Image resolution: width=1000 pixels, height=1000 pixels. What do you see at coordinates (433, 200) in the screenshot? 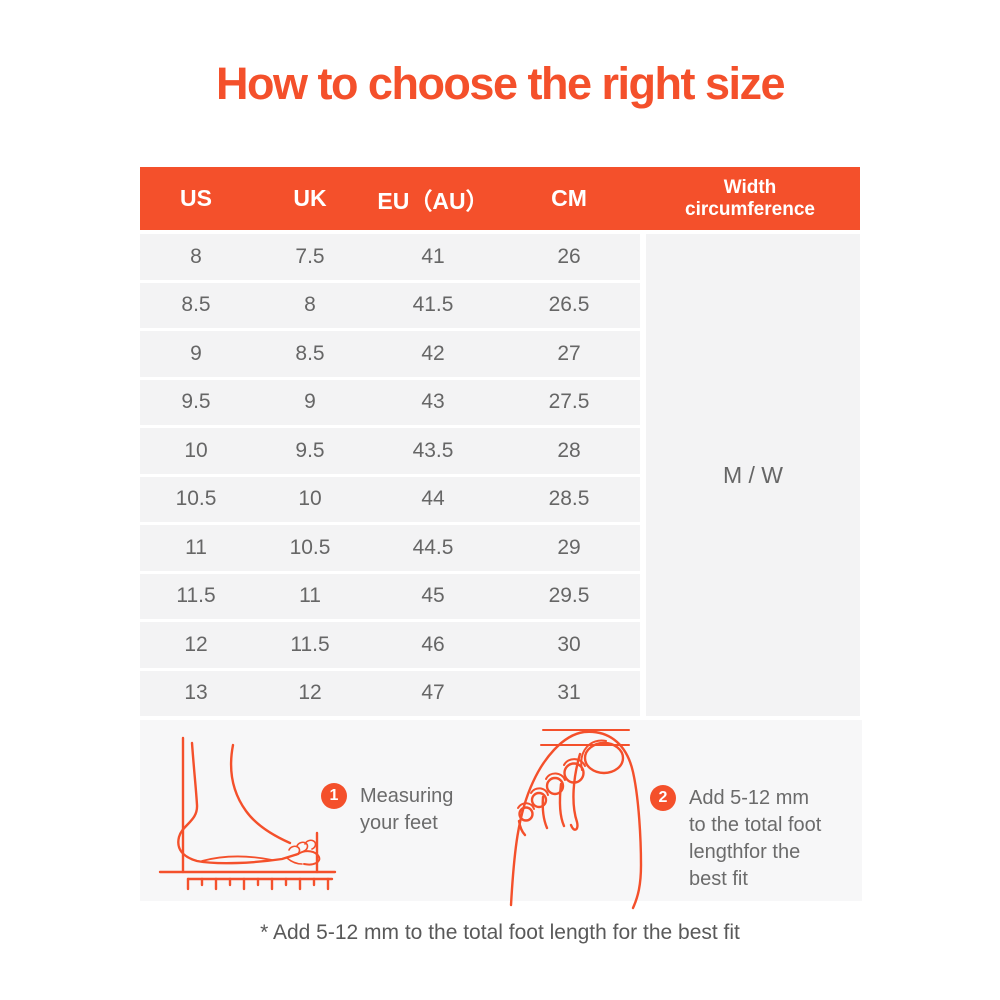
I see `column-header-eu-au: EU（AU）` at bounding box center [433, 200].